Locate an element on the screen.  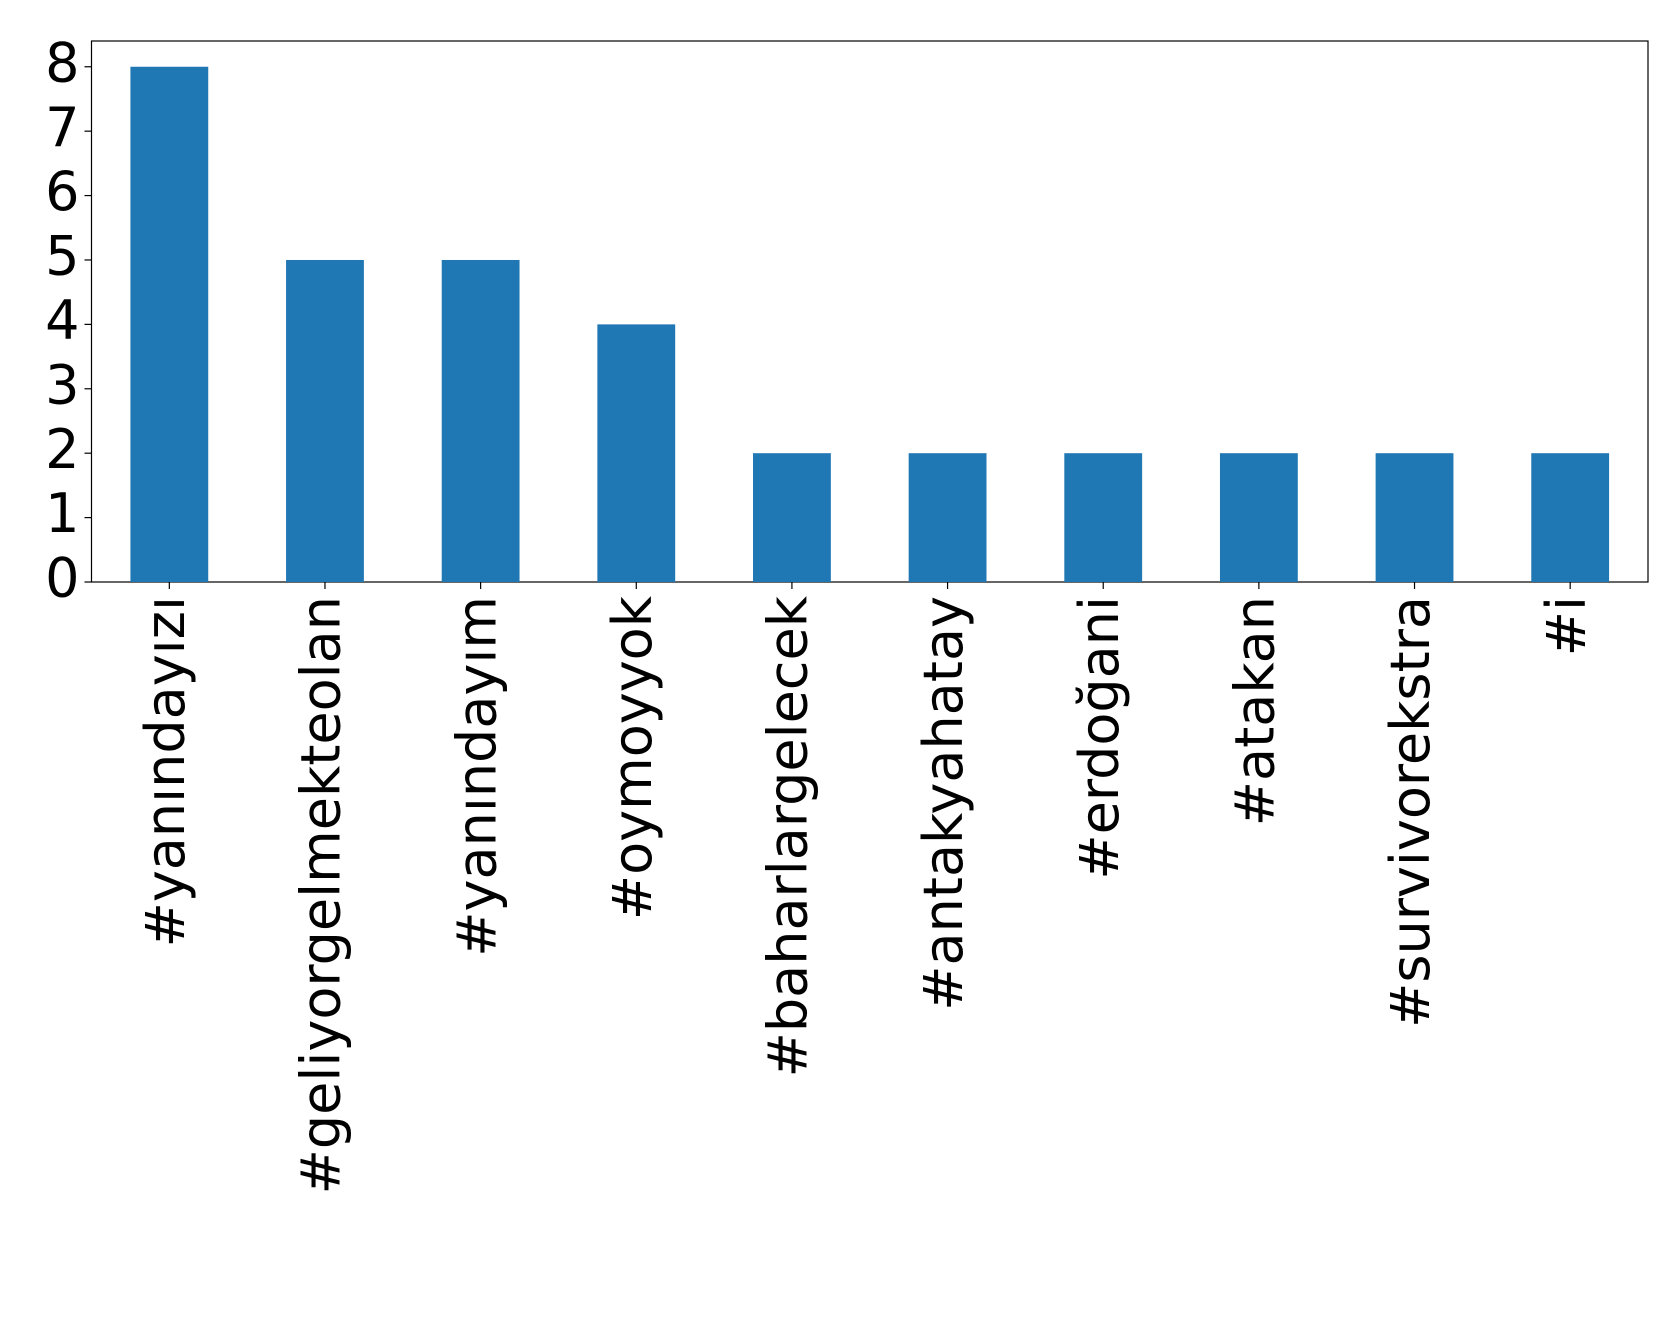
y-tick-label: 3 is located at coordinates (62, 384).